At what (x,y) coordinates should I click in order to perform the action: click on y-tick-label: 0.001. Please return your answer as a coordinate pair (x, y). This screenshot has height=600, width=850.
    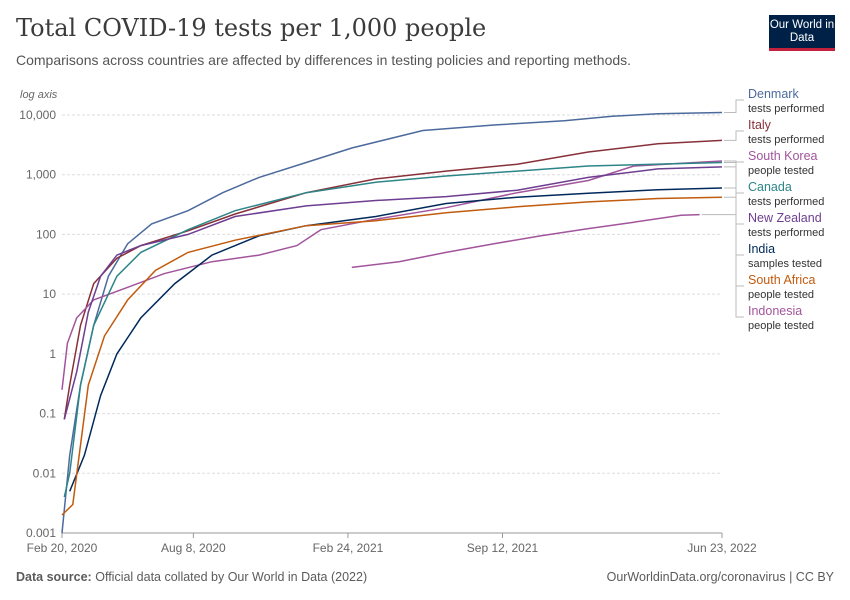
    Looking at the image, I should click on (41, 533).